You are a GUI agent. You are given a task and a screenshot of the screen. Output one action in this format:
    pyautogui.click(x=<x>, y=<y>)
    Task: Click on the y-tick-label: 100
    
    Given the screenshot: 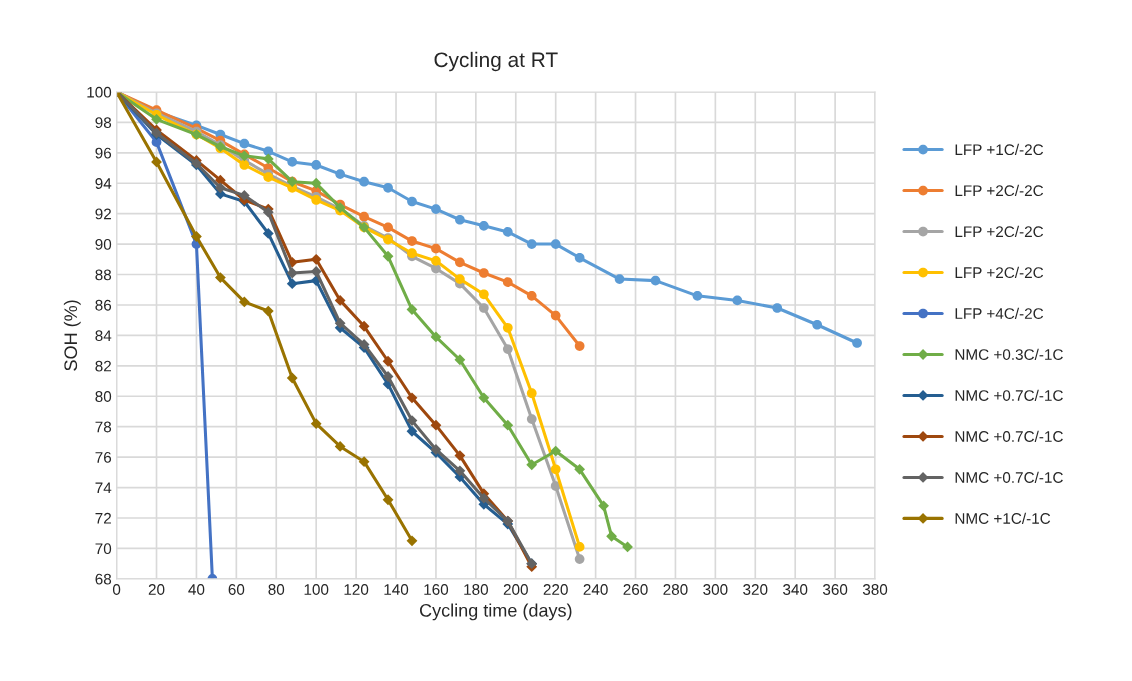 What is the action you would take?
    pyautogui.click(x=99, y=92)
    